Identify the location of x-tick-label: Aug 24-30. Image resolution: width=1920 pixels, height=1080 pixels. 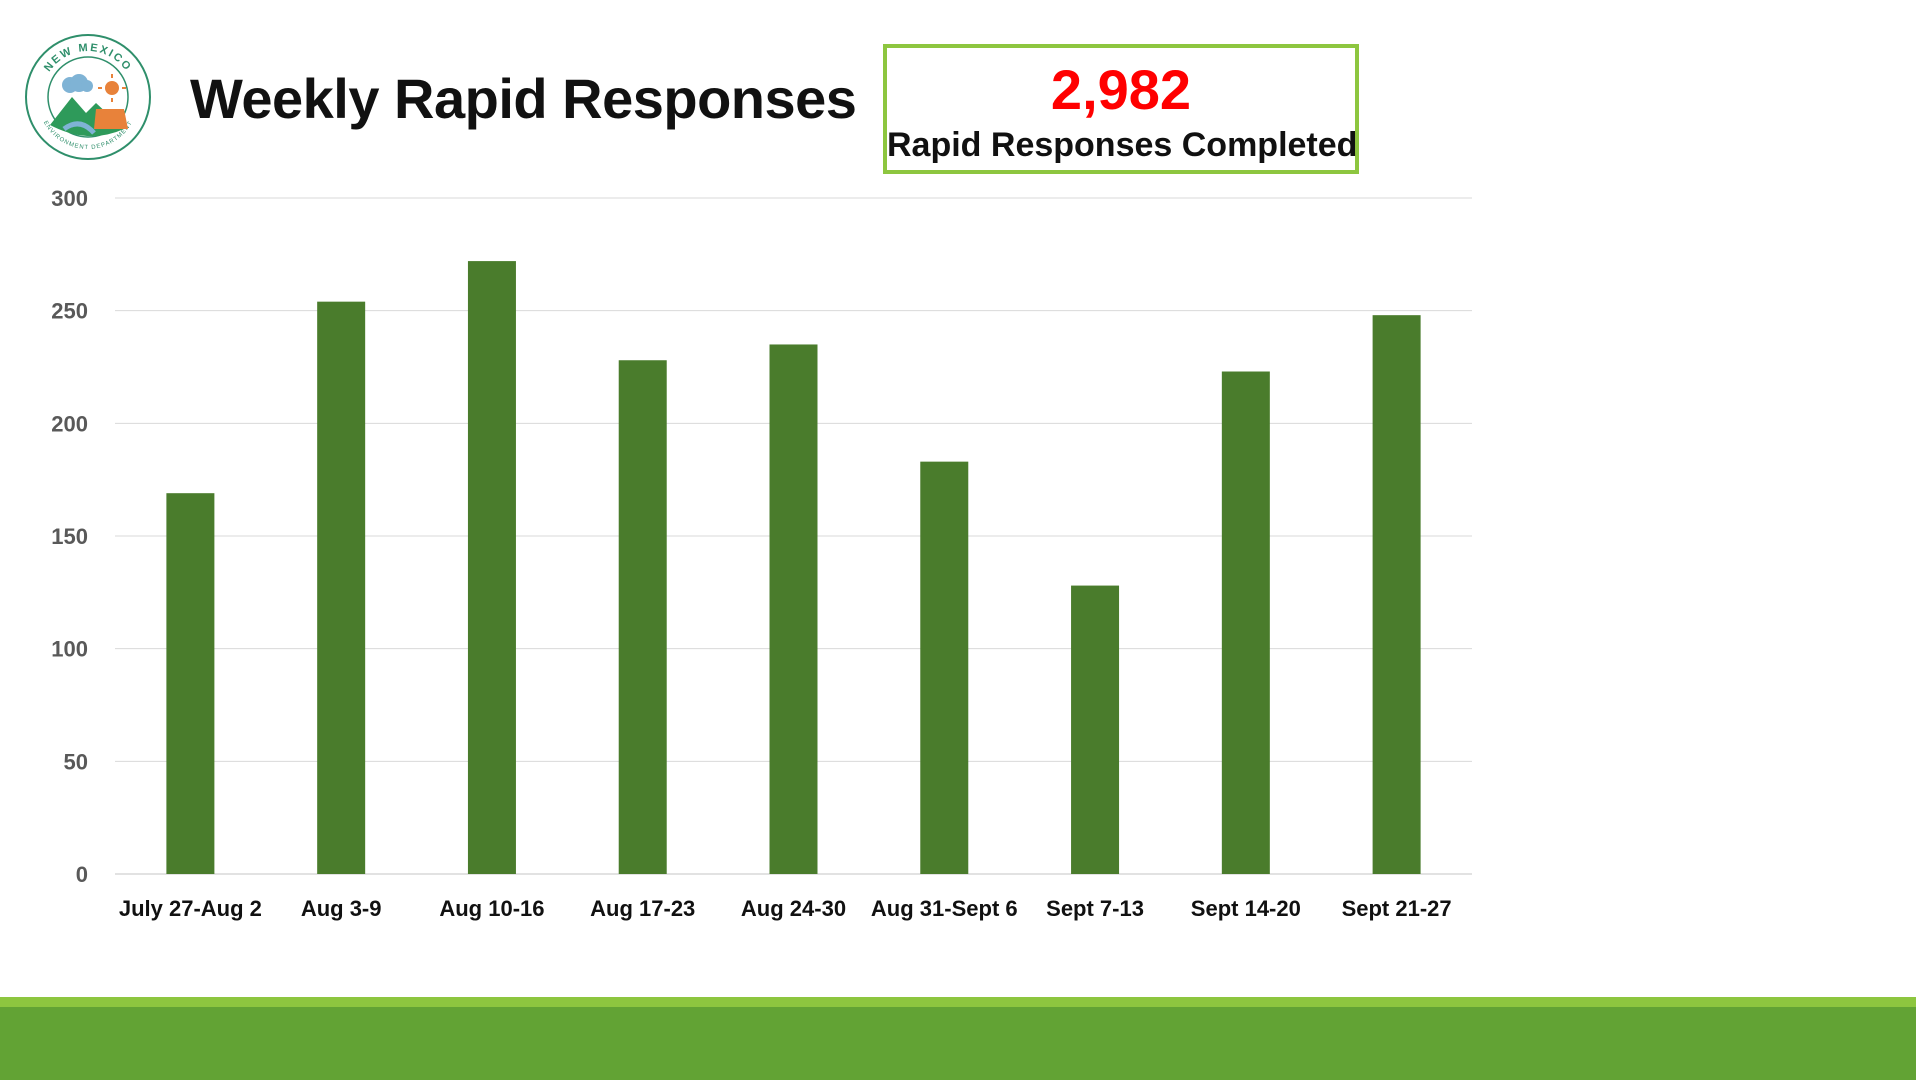
(793, 908).